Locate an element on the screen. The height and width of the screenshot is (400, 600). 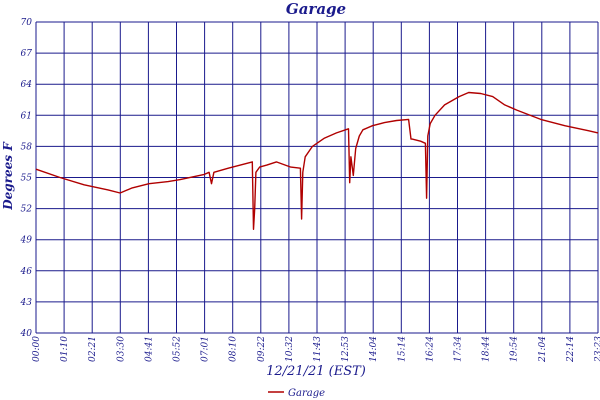
y-tick-label: 64 is located at coordinates (27, 85).